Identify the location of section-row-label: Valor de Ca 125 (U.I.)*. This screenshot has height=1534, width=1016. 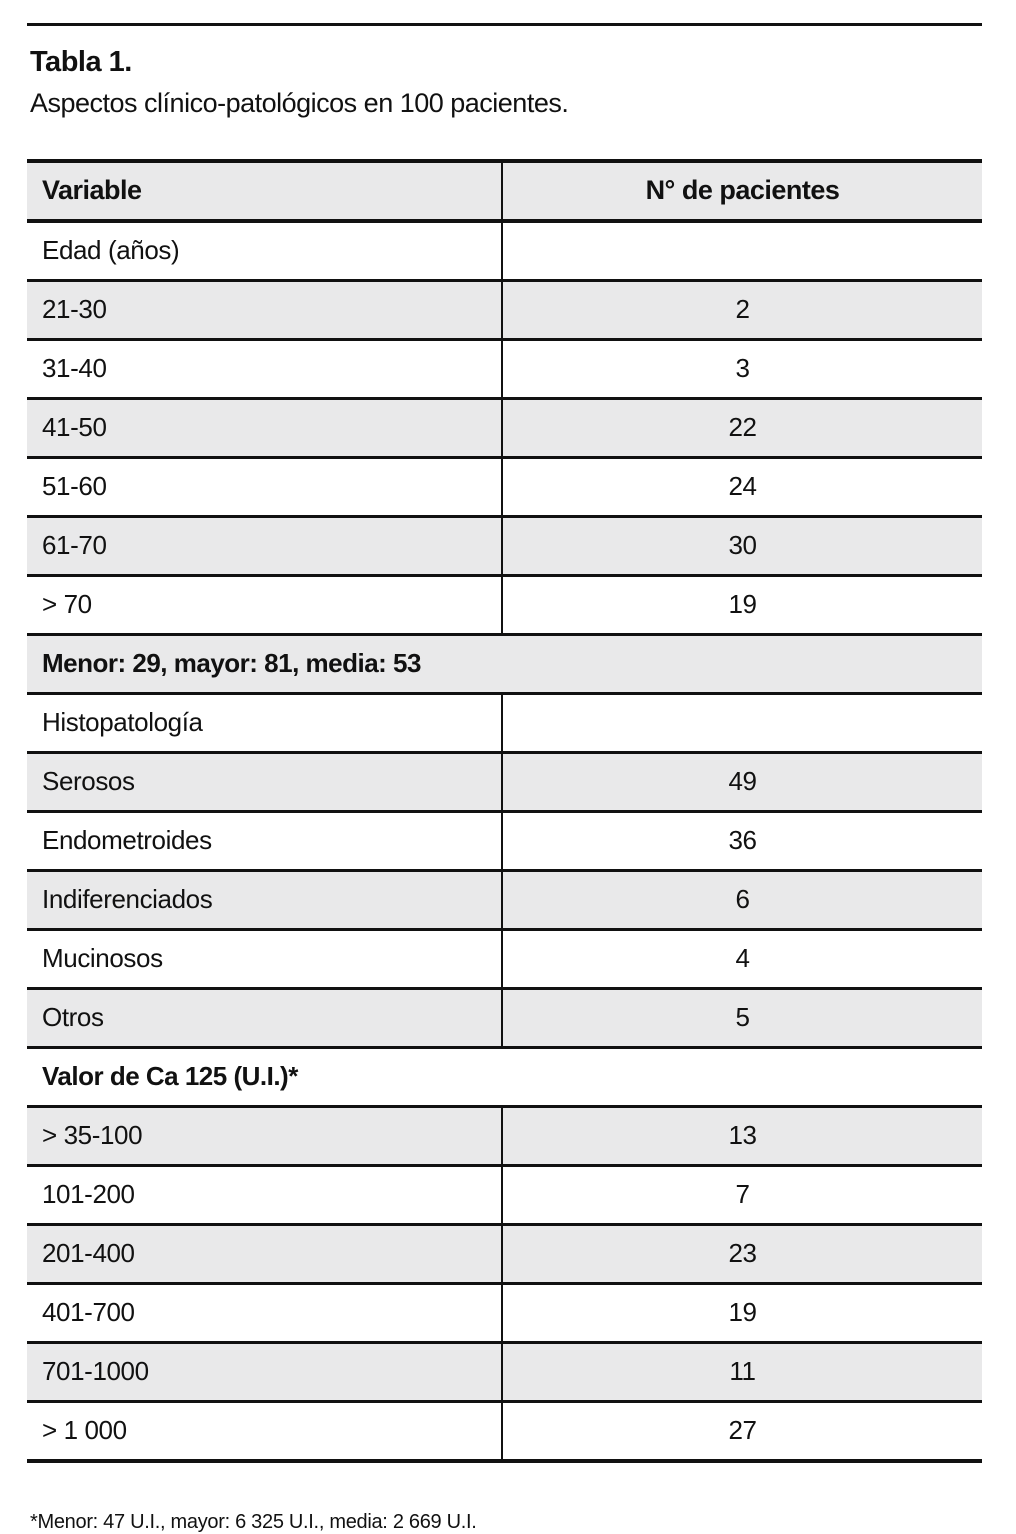
(504, 1077).